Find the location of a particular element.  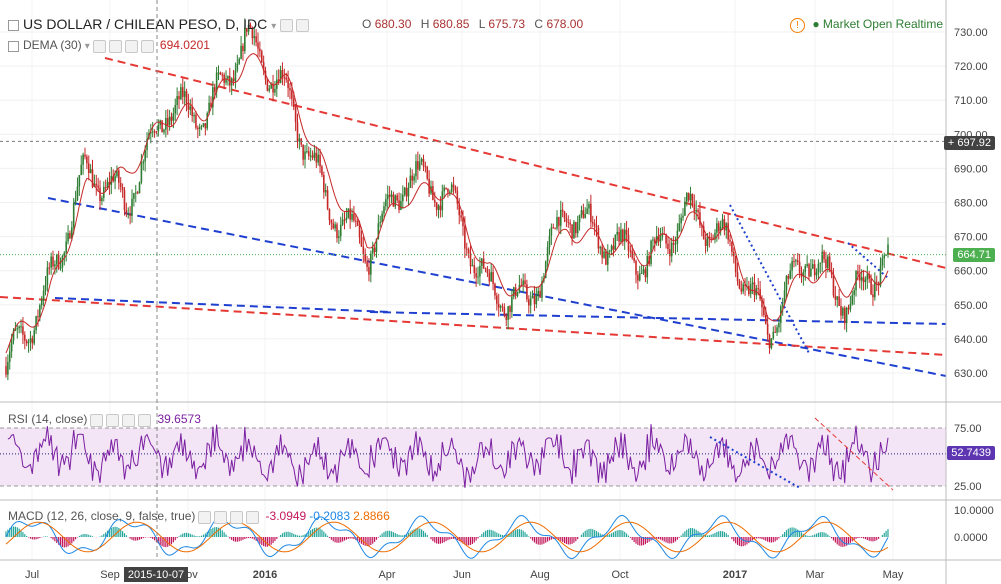

rsi-legend: RSI (14, close) 39.6573 is located at coordinates (104, 419).